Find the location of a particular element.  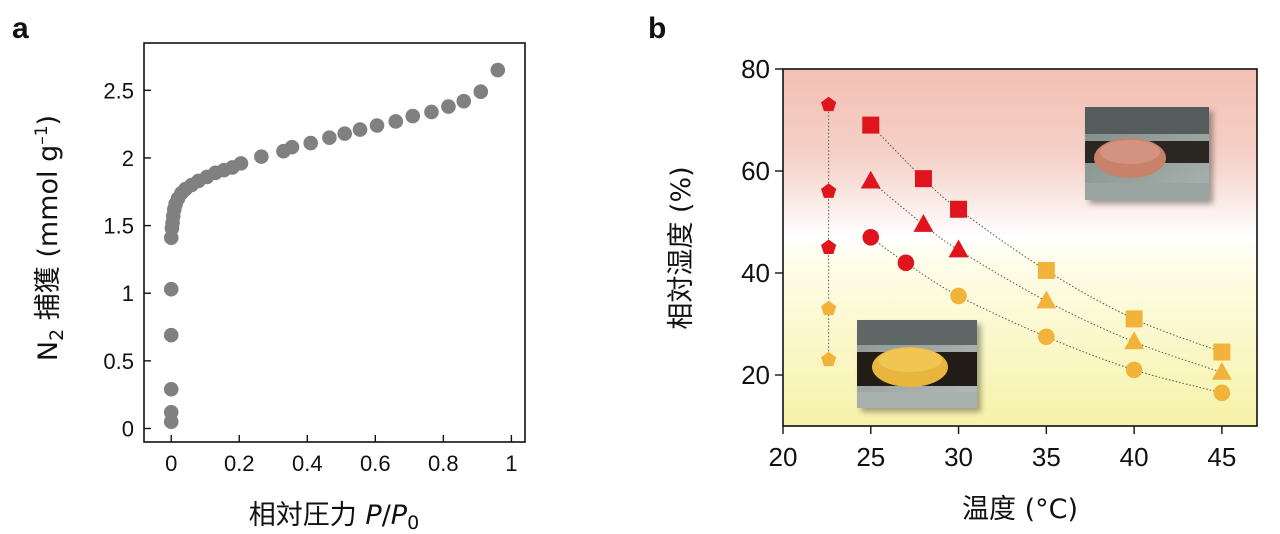

y-axis-b: 20 40 60 80 is located at coordinates (762, 222).